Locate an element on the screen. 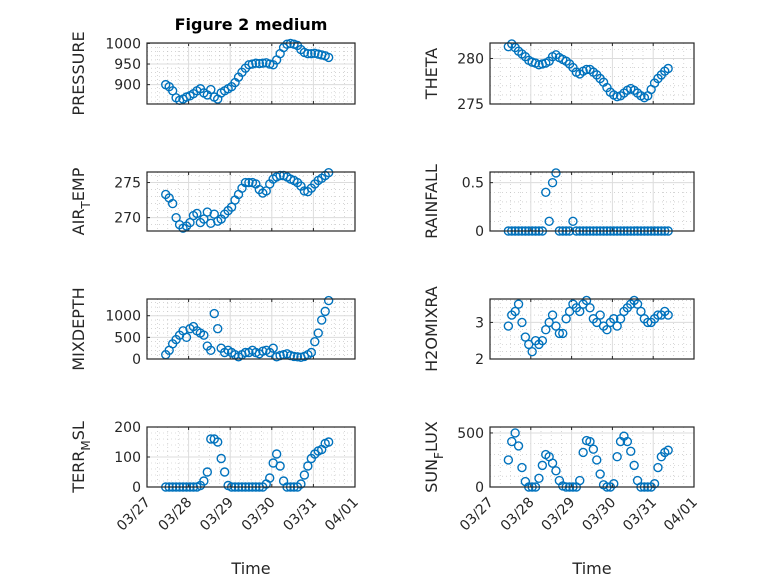  y-axis-label: TERRMSL is located at coordinates (81, 457).